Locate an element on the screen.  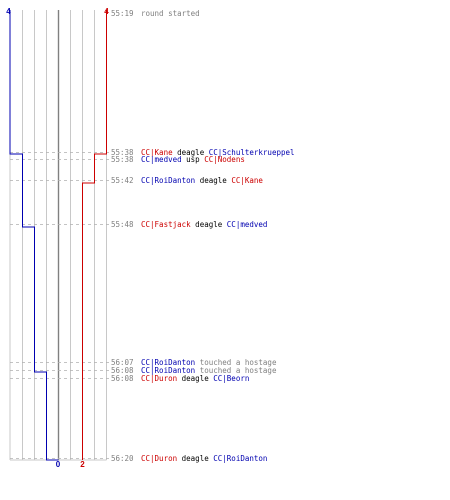
event-weapon: usp is located at coordinates (193, 159).